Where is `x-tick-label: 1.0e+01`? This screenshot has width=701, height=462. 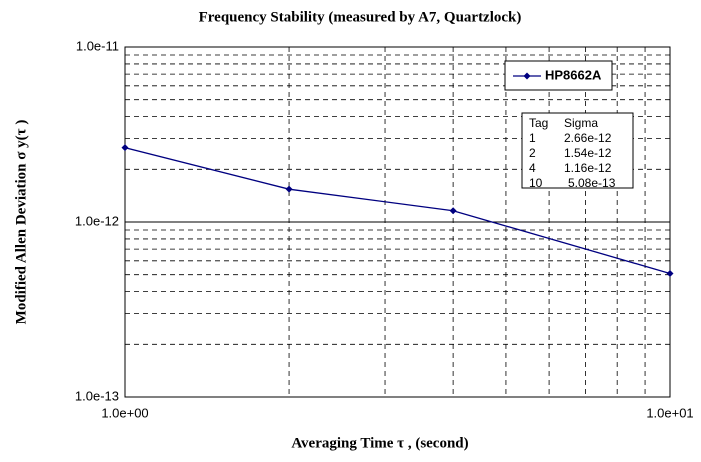 x-tick-label: 1.0e+01 is located at coordinates (669, 412).